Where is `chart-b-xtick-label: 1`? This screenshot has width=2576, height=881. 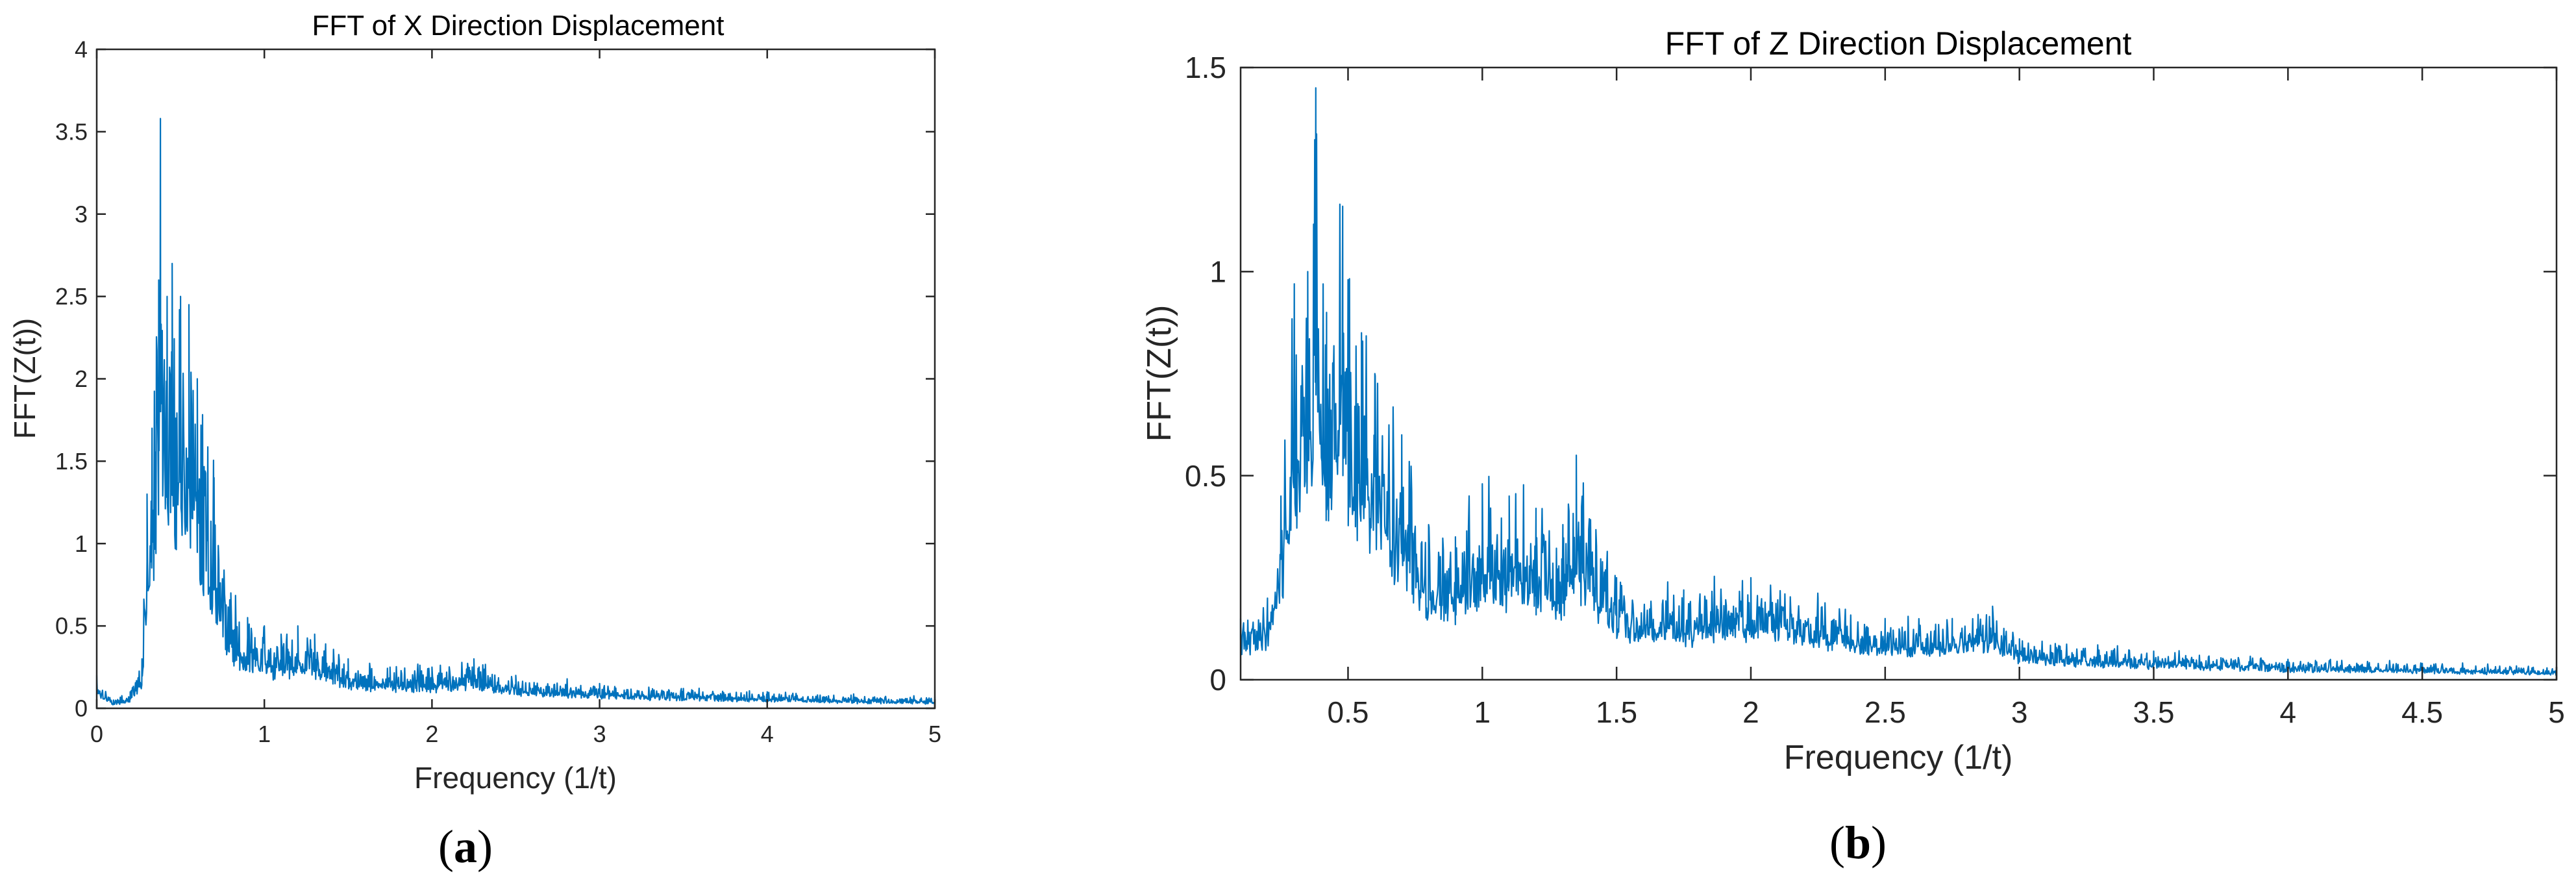
chart-b-xtick-label: 1 is located at coordinates (1482, 712).